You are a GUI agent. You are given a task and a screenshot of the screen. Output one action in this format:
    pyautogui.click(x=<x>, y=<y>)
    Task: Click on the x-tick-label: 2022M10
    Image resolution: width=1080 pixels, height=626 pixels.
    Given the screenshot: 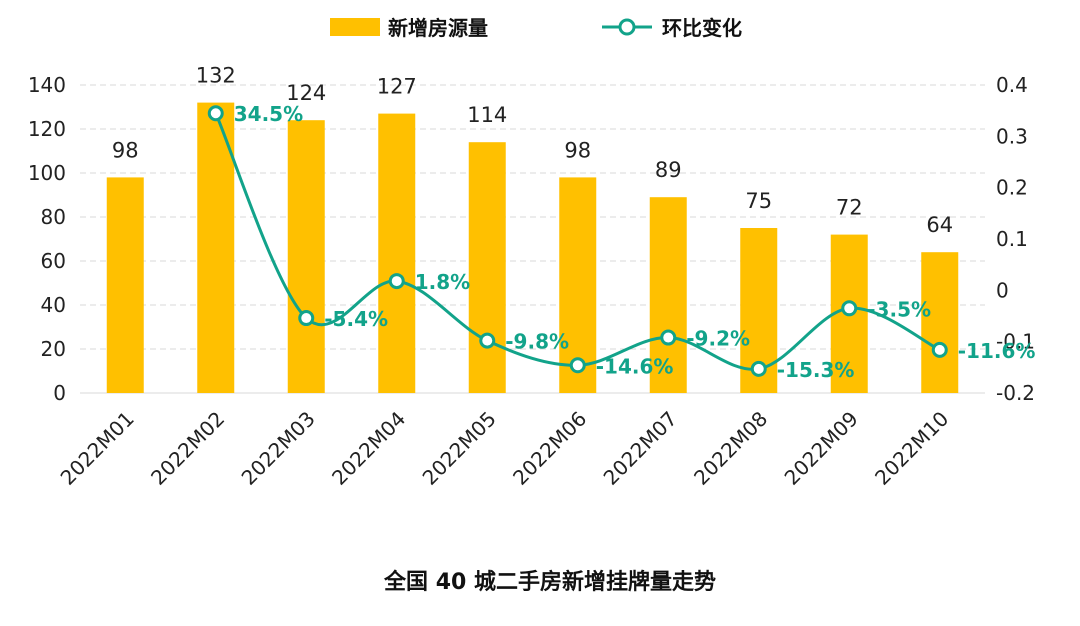 What is the action you would take?
    pyautogui.click(x=911, y=448)
    